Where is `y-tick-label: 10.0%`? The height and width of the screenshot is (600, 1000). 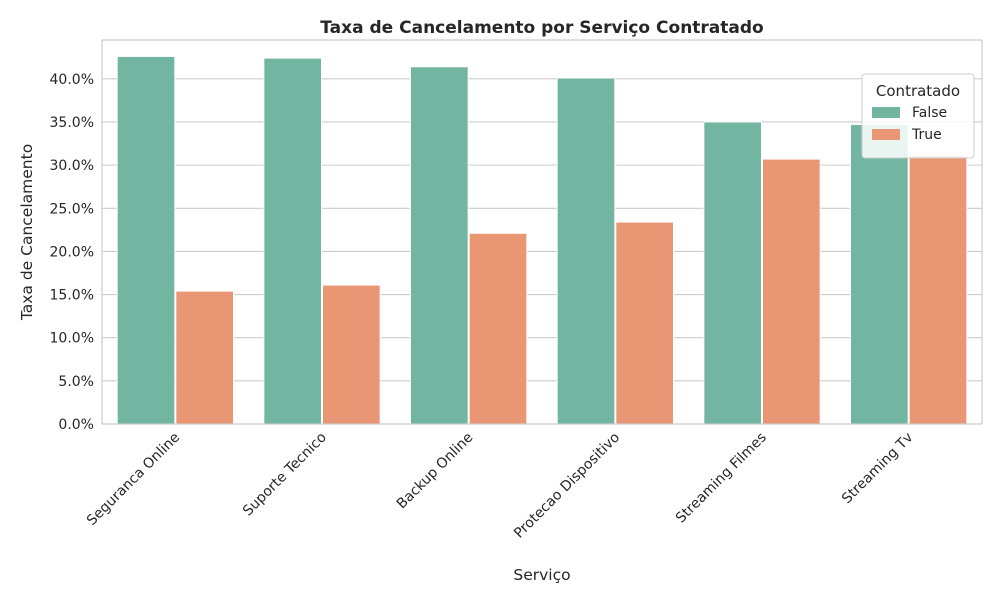 y-tick-label: 10.0% is located at coordinates (72, 339).